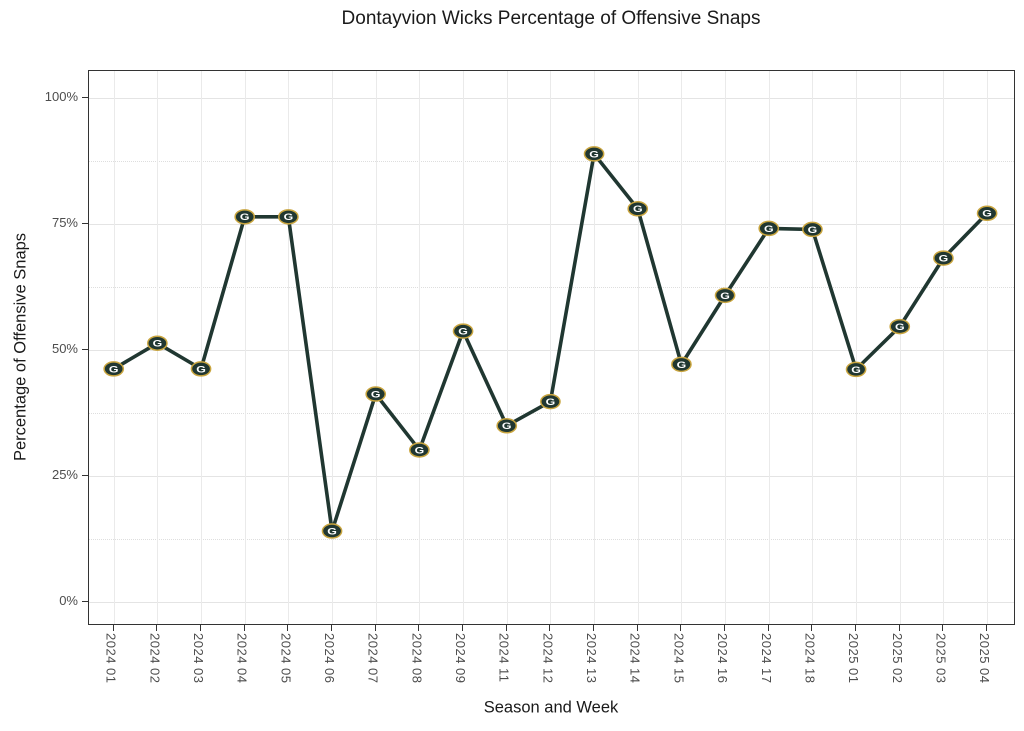  I want to click on x-axis-title: Season and Week, so click(551, 707).